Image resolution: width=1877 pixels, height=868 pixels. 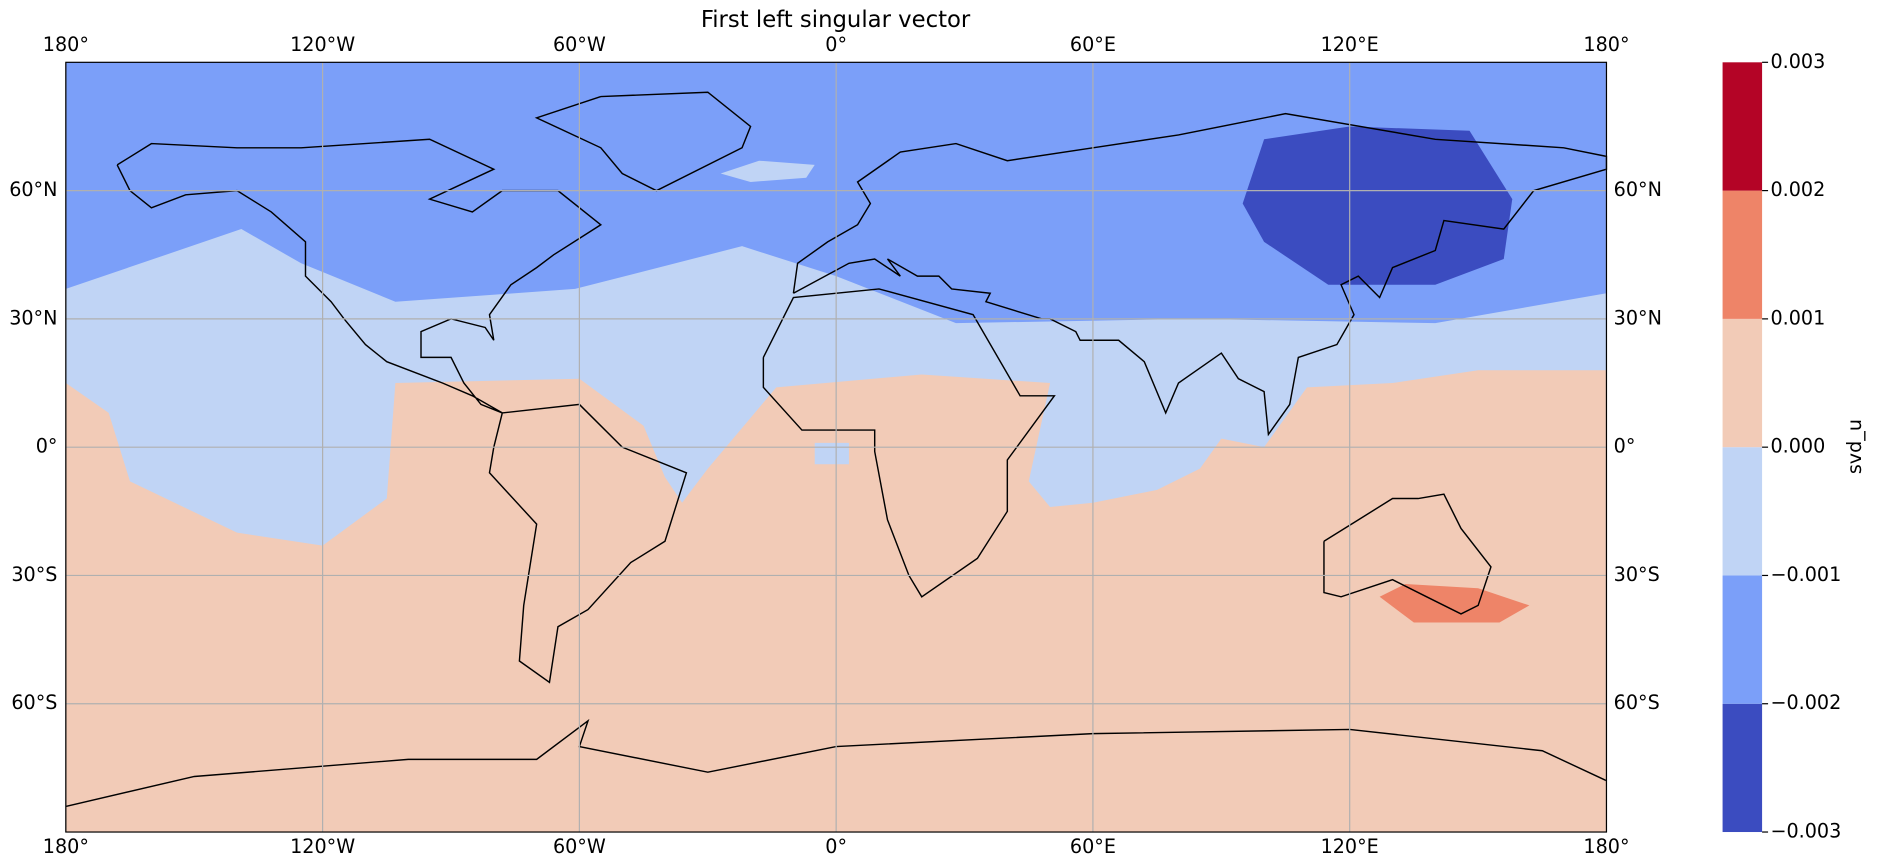 What do you see at coordinates (1805, 574) in the screenshot?
I see `colorbar-tick-label: −0.001` at bounding box center [1805, 574].